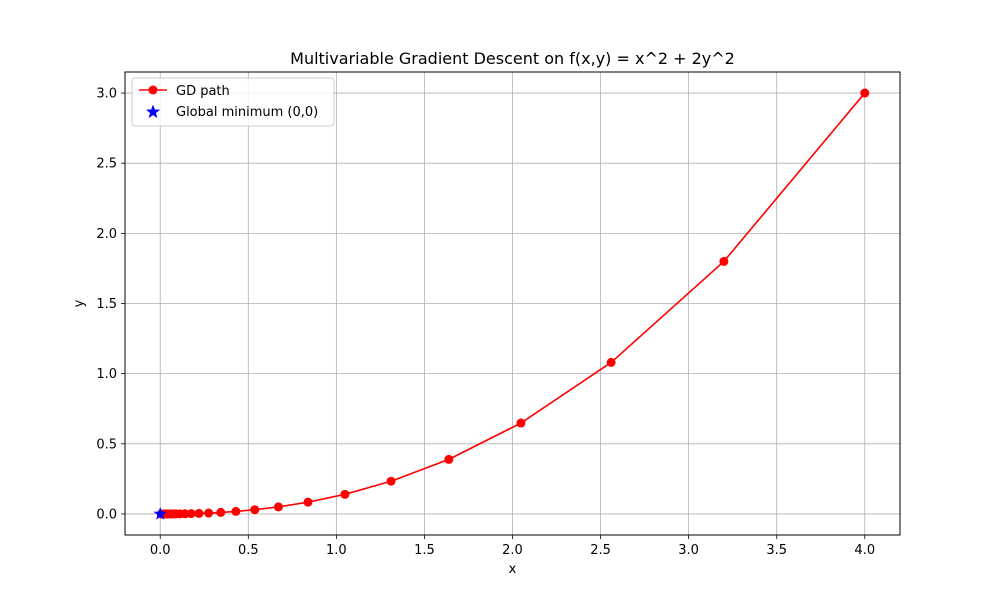  What do you see at coordinates (153, 90) in the screenshot?
I see `legend-gd-path-marker` at bounding box center [153, 90].